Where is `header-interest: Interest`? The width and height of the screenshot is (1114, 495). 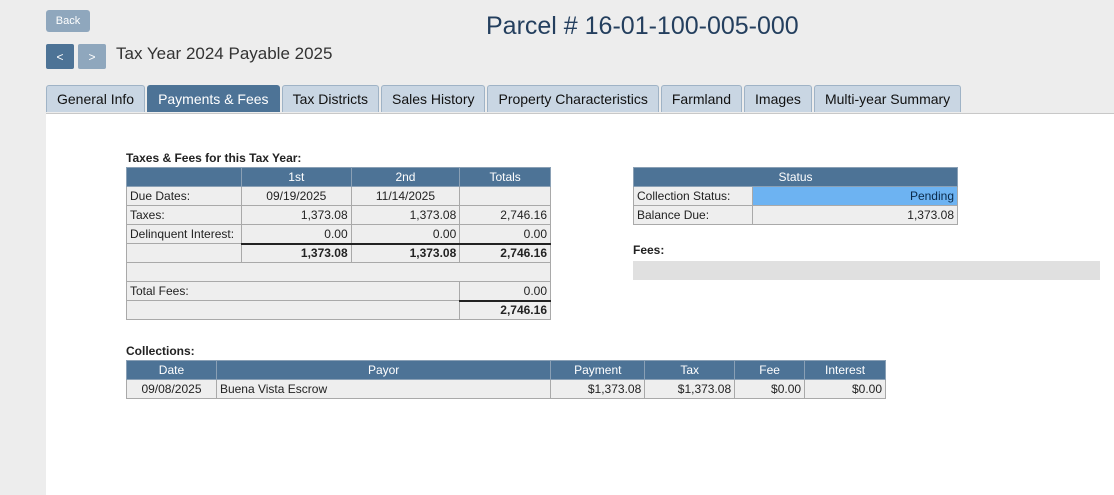
header-interest: Interest is located at coordinates (845, 370).